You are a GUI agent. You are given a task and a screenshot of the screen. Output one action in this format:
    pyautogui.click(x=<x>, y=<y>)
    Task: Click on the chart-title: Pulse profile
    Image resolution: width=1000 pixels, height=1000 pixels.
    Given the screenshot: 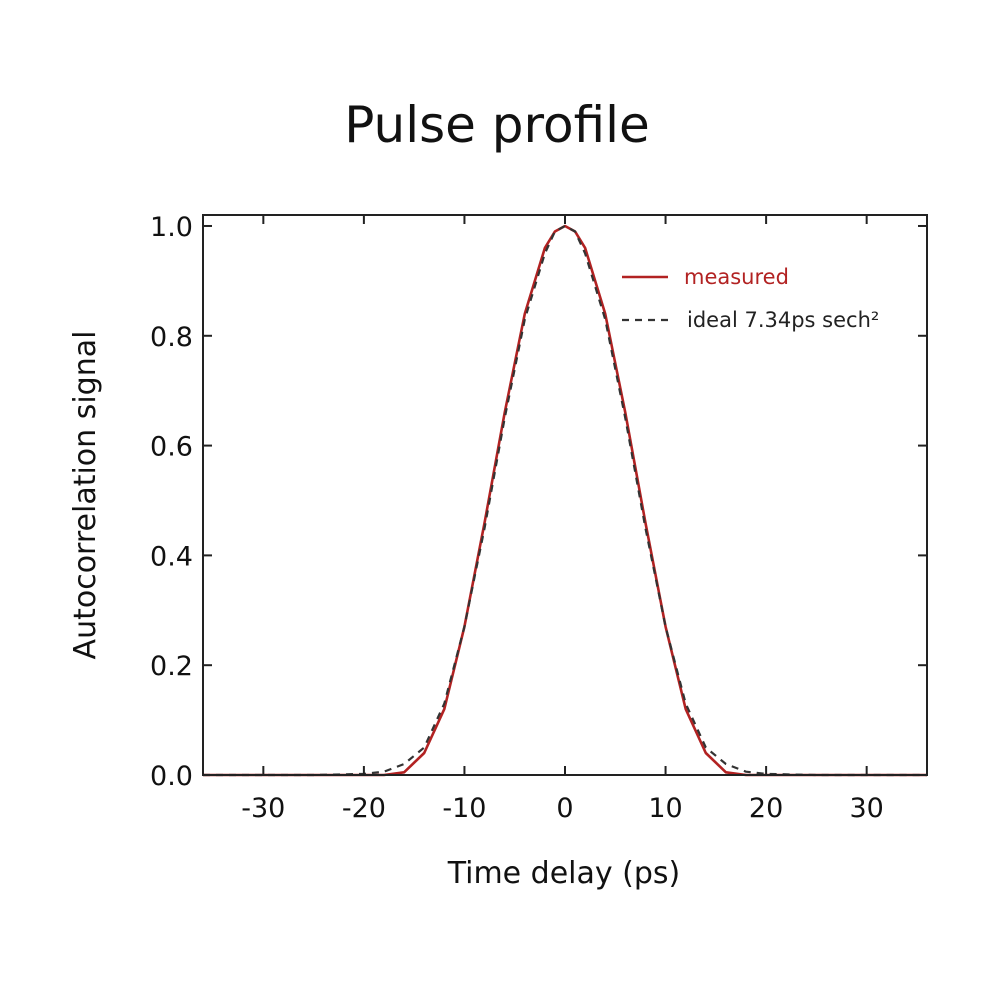 What is the action you would take?
    pyautogui.click(x=497, y=125)
    